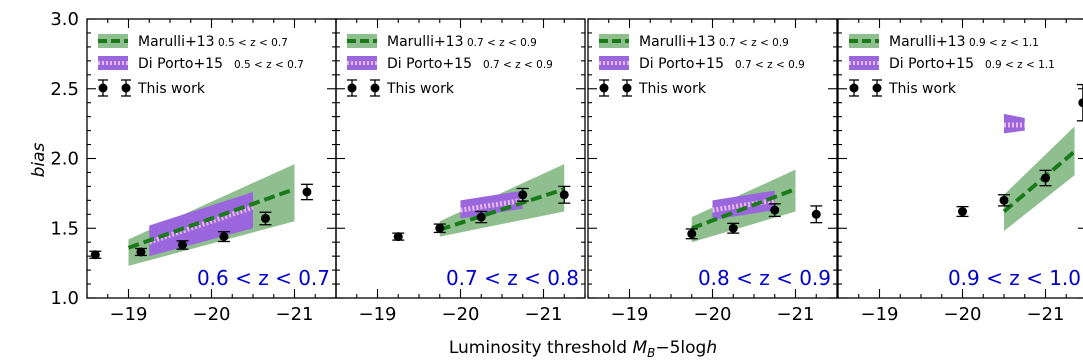 This screenshot has height=361, width=1083. What do you see at coordinates (263, 278) in the screenshot?
I see `redshift-label: 0.6 < z < 0.7` at bounding box center [263, 278].